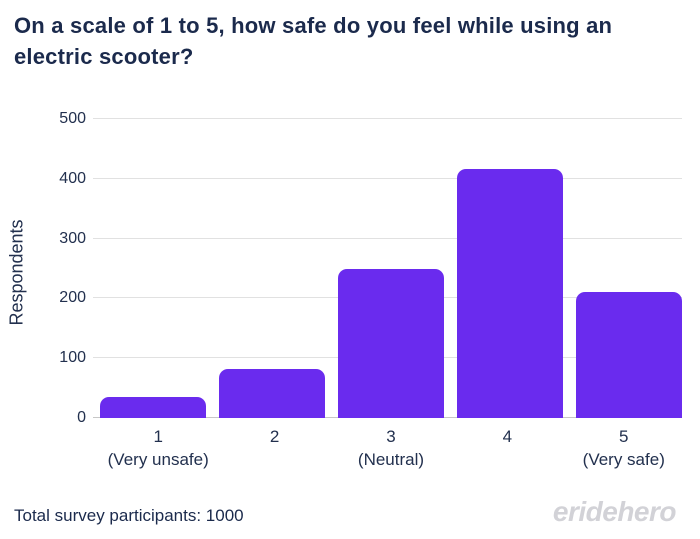 Image resolution: width=700 pixels, height=539 pixels. Describe the element at coordinates (624, 448) in the screenshot. I see `x-label-cell: 5 (Very safe)` at that location.